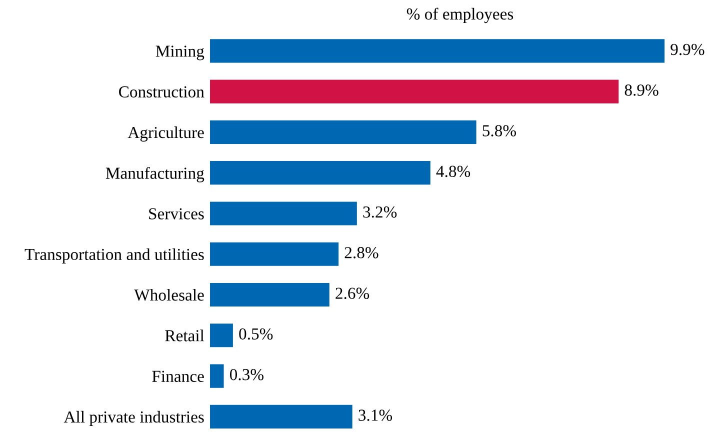  Describe the element at coordinates (169, 294) in the screenshot. I see `y-tick-label: Wholesale` at that location.